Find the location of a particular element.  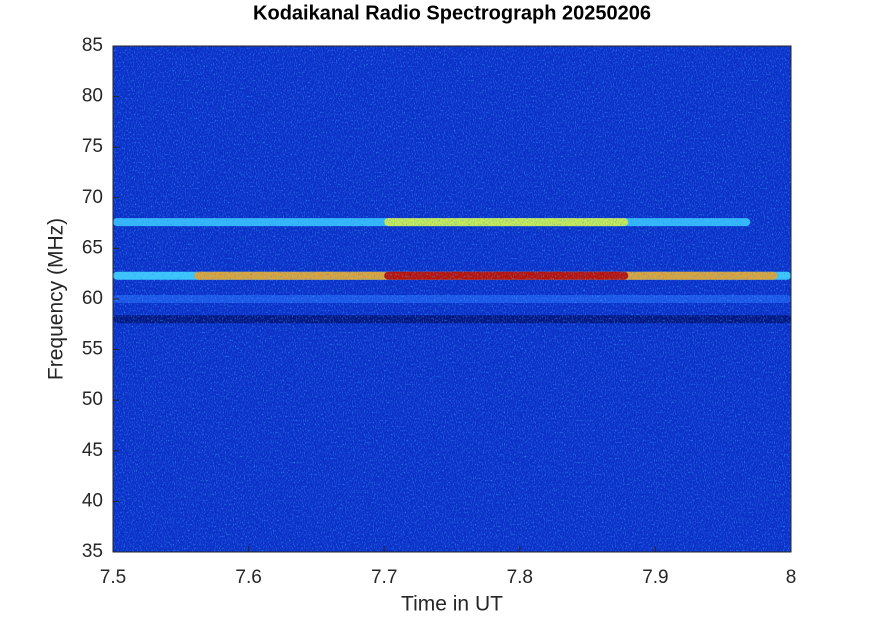

x-tick-label: 7.6 is located at coordinates (248, 577).